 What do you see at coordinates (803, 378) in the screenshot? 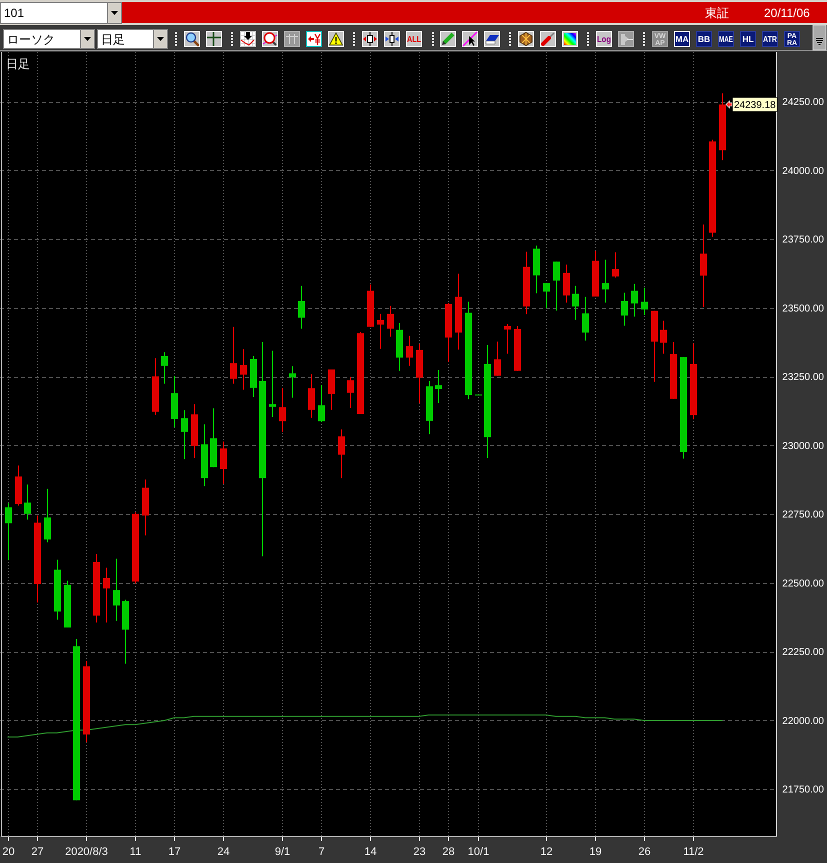
I see `y-tick-label: 23250.00` at bounding box center [803, 378].